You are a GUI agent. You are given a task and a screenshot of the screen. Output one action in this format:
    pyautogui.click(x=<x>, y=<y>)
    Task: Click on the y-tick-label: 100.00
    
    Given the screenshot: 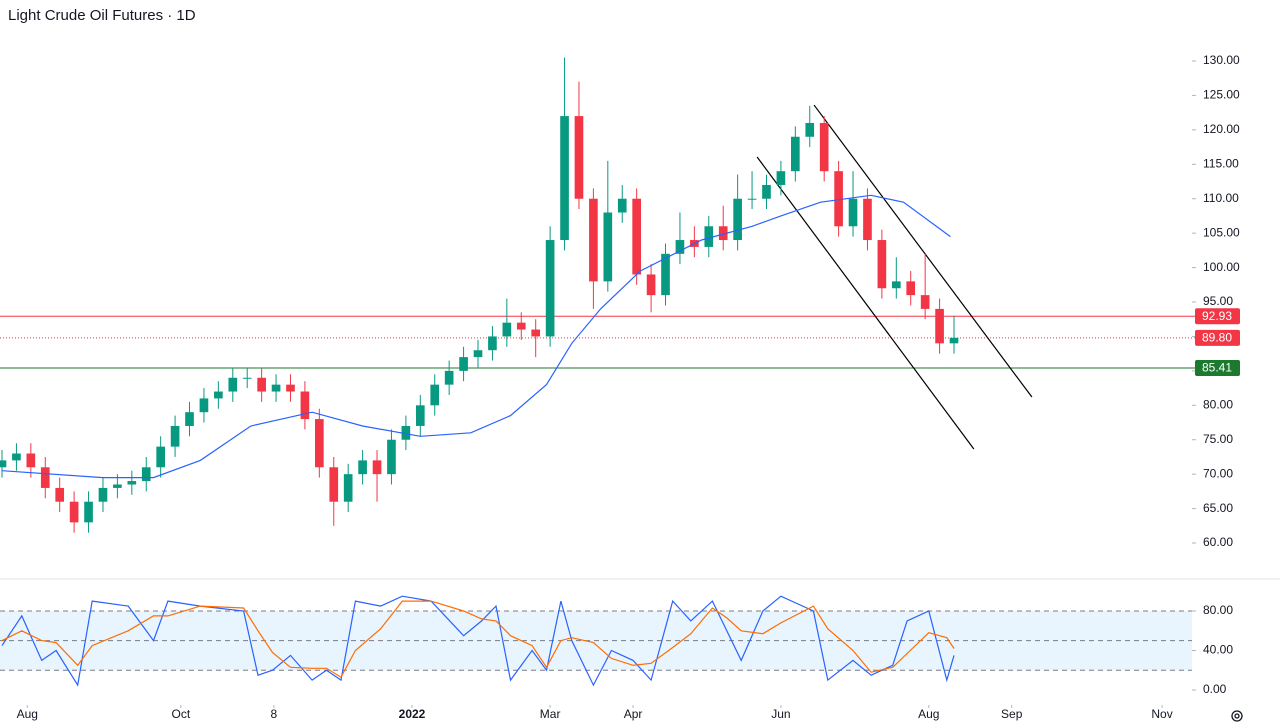 What is the action you would take?
    pyautogui.click(x=1221, y=267)
    